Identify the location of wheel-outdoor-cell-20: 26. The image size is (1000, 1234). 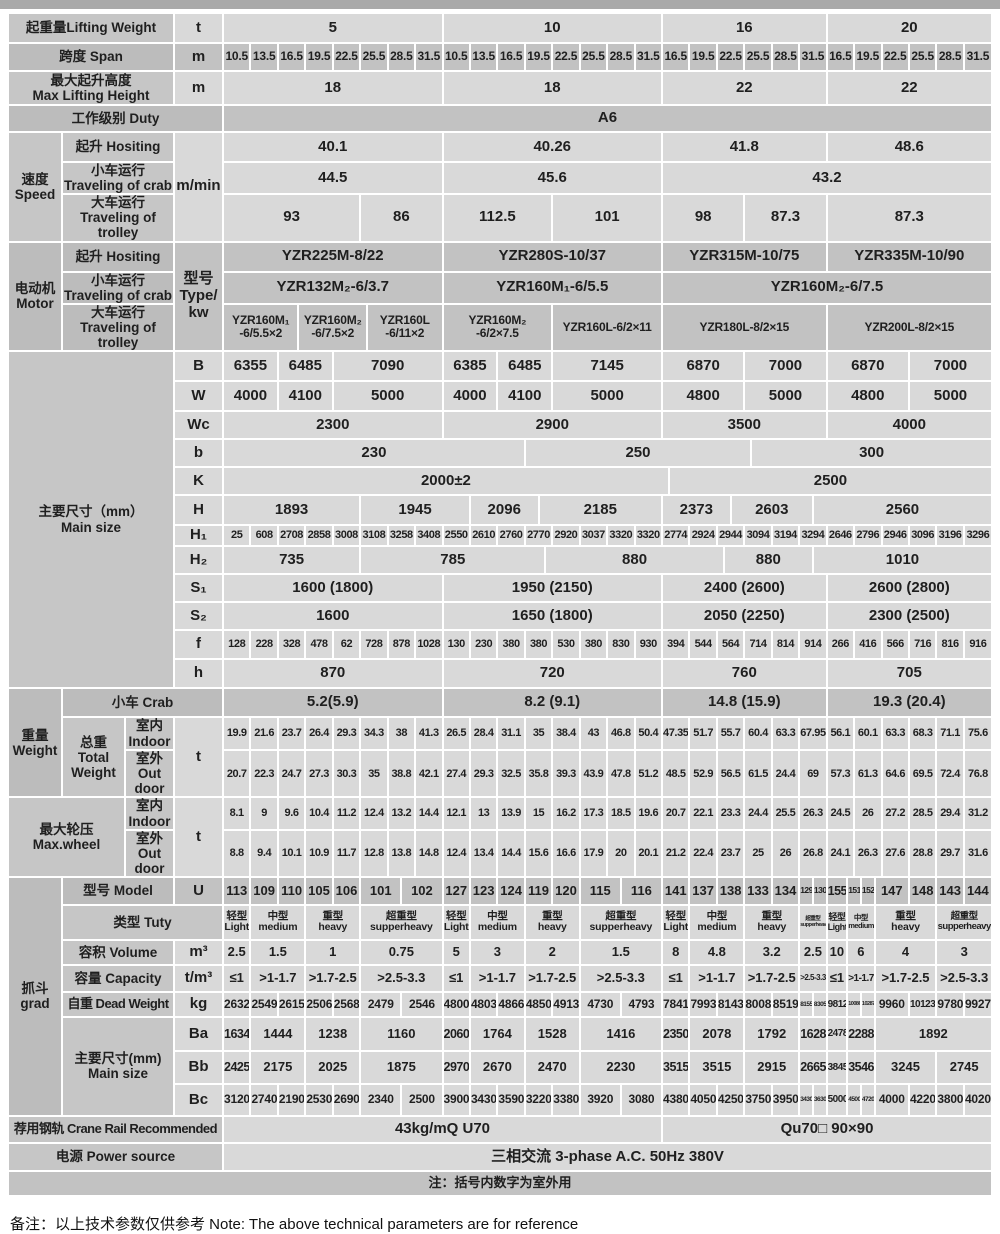
(785, 853).